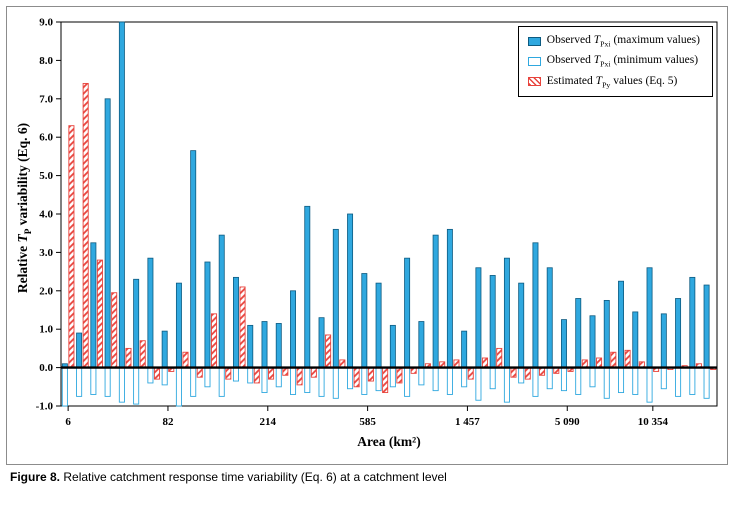 This screenshot has height=512, width=734. I want to click on y-tick-label: 4.0, so click(46, 215).